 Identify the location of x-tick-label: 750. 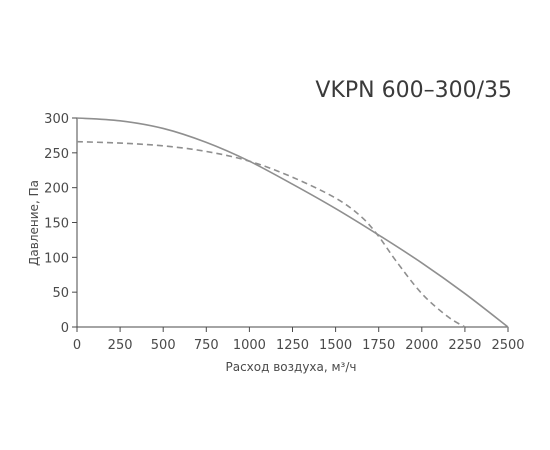
(206, 345).